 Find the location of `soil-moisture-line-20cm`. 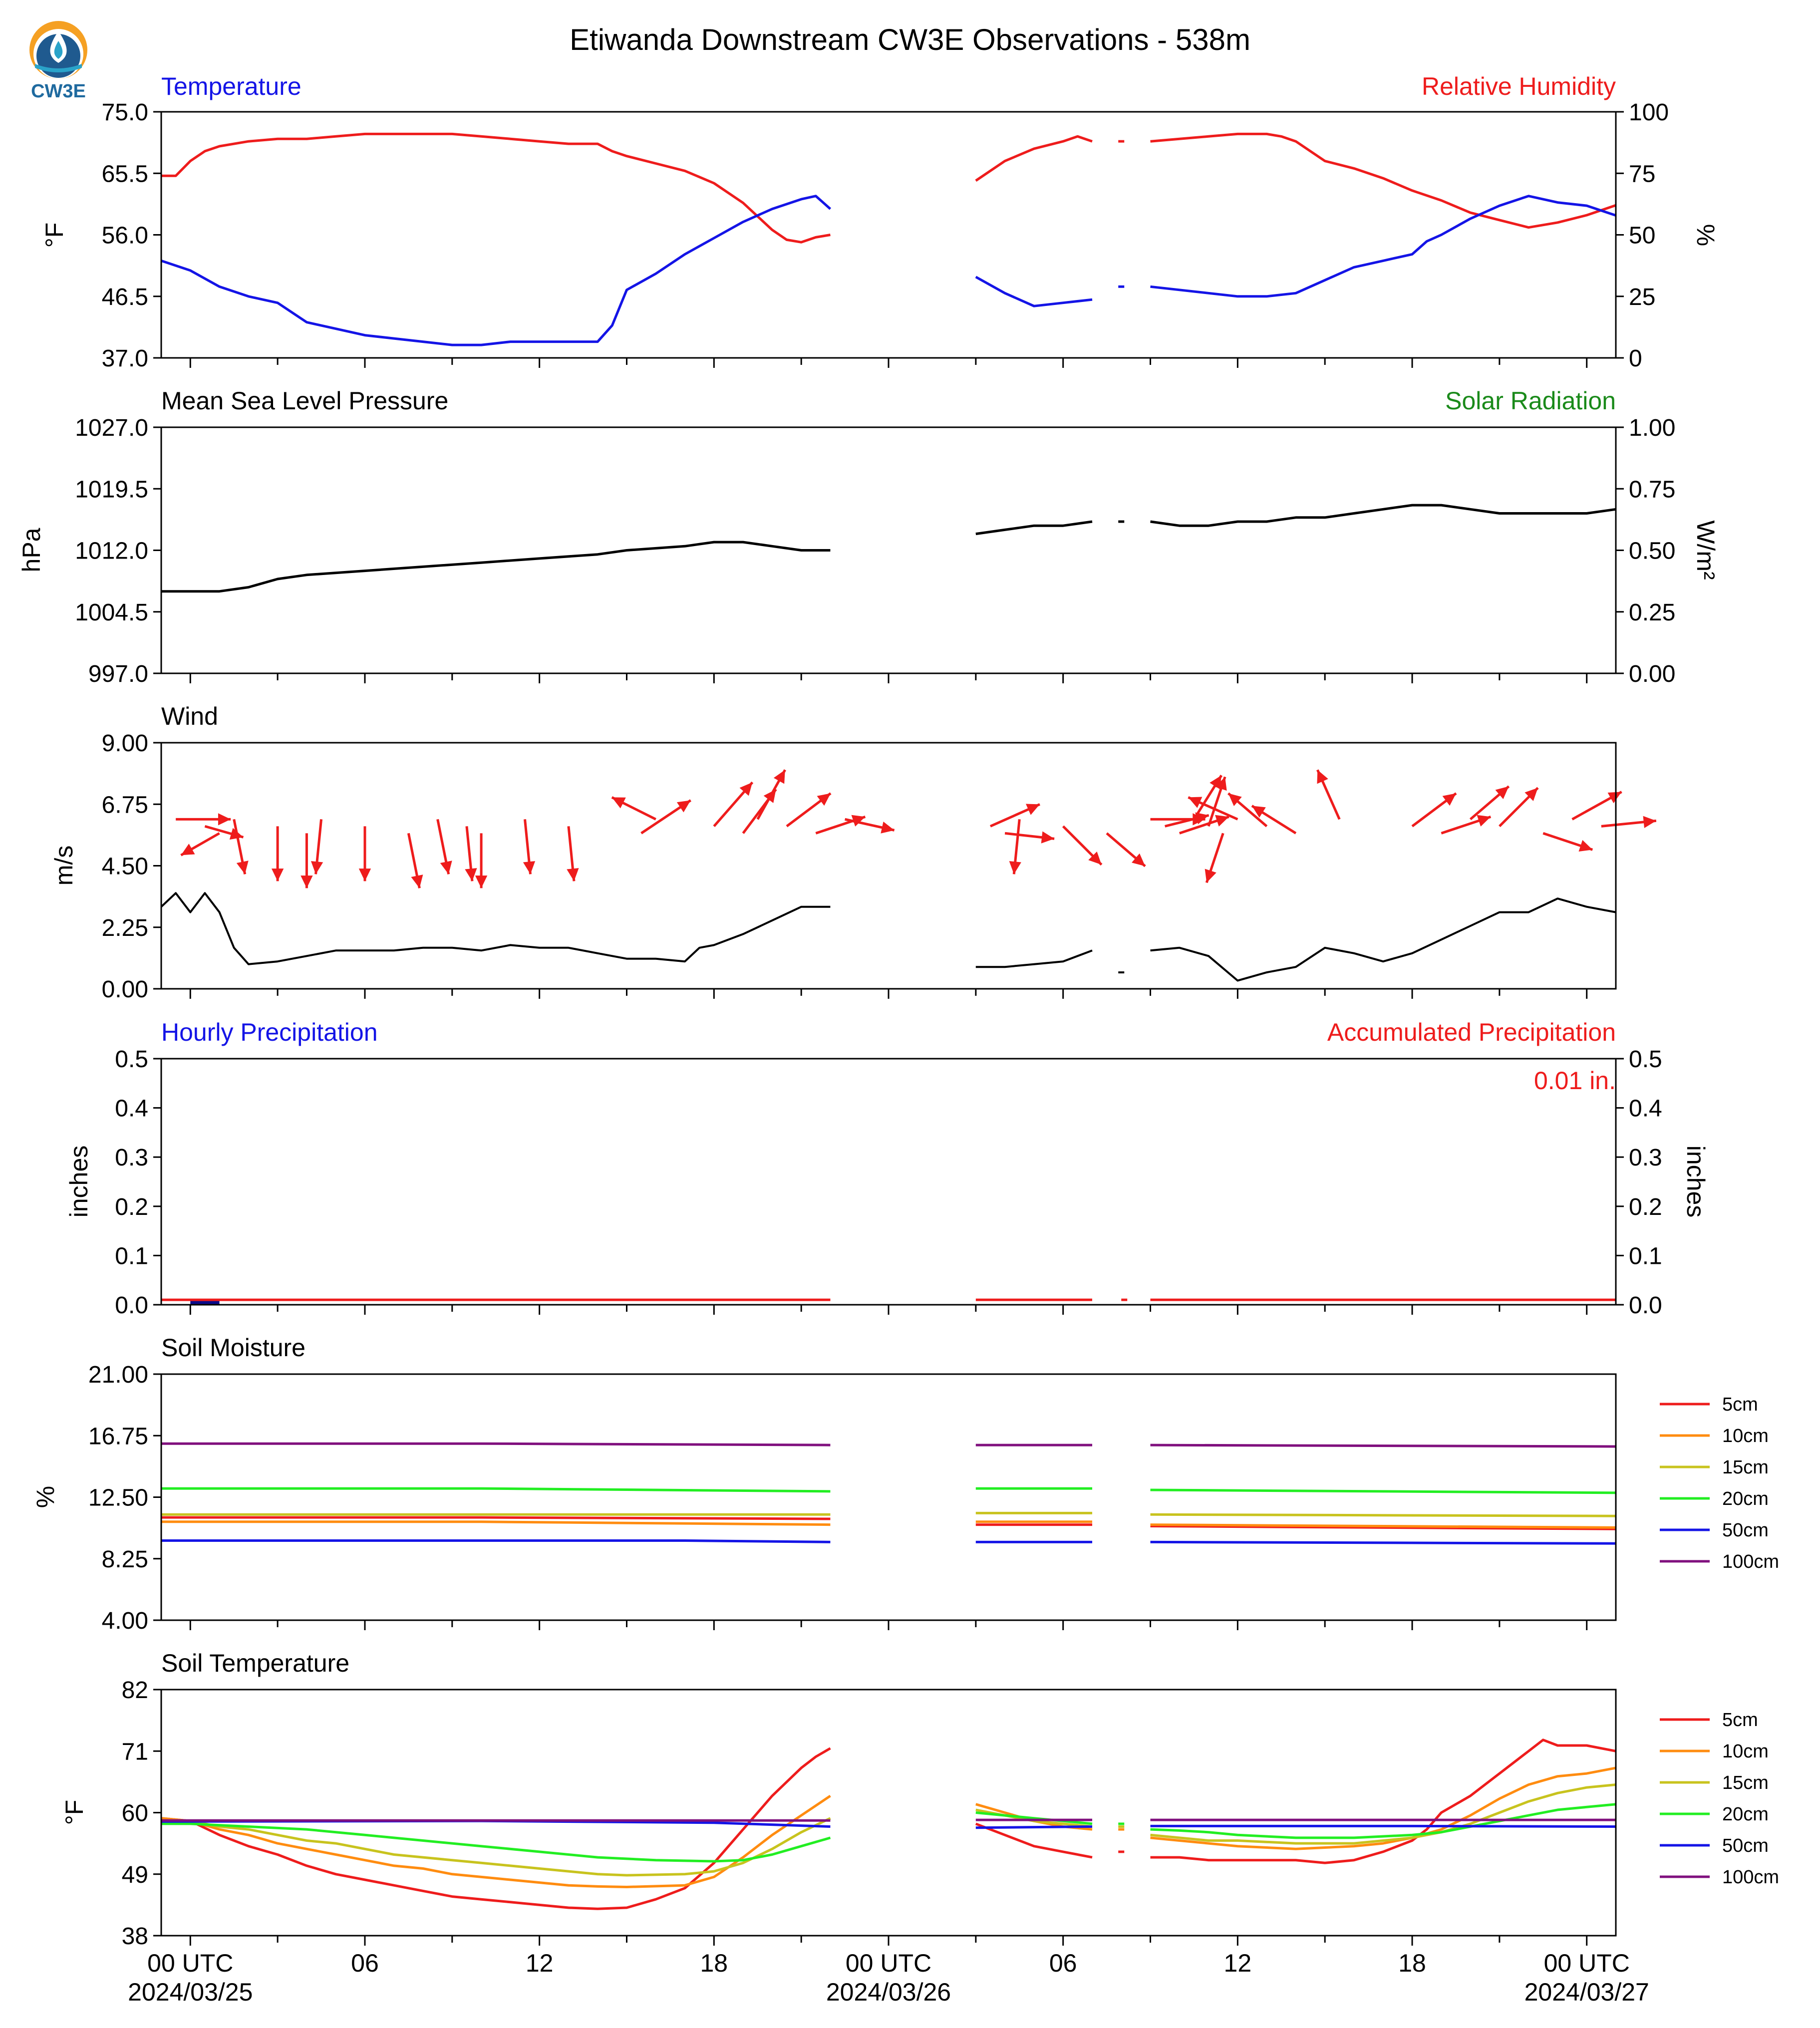

soil-moisture-line-20cm is located at coordinates (496, 1490).